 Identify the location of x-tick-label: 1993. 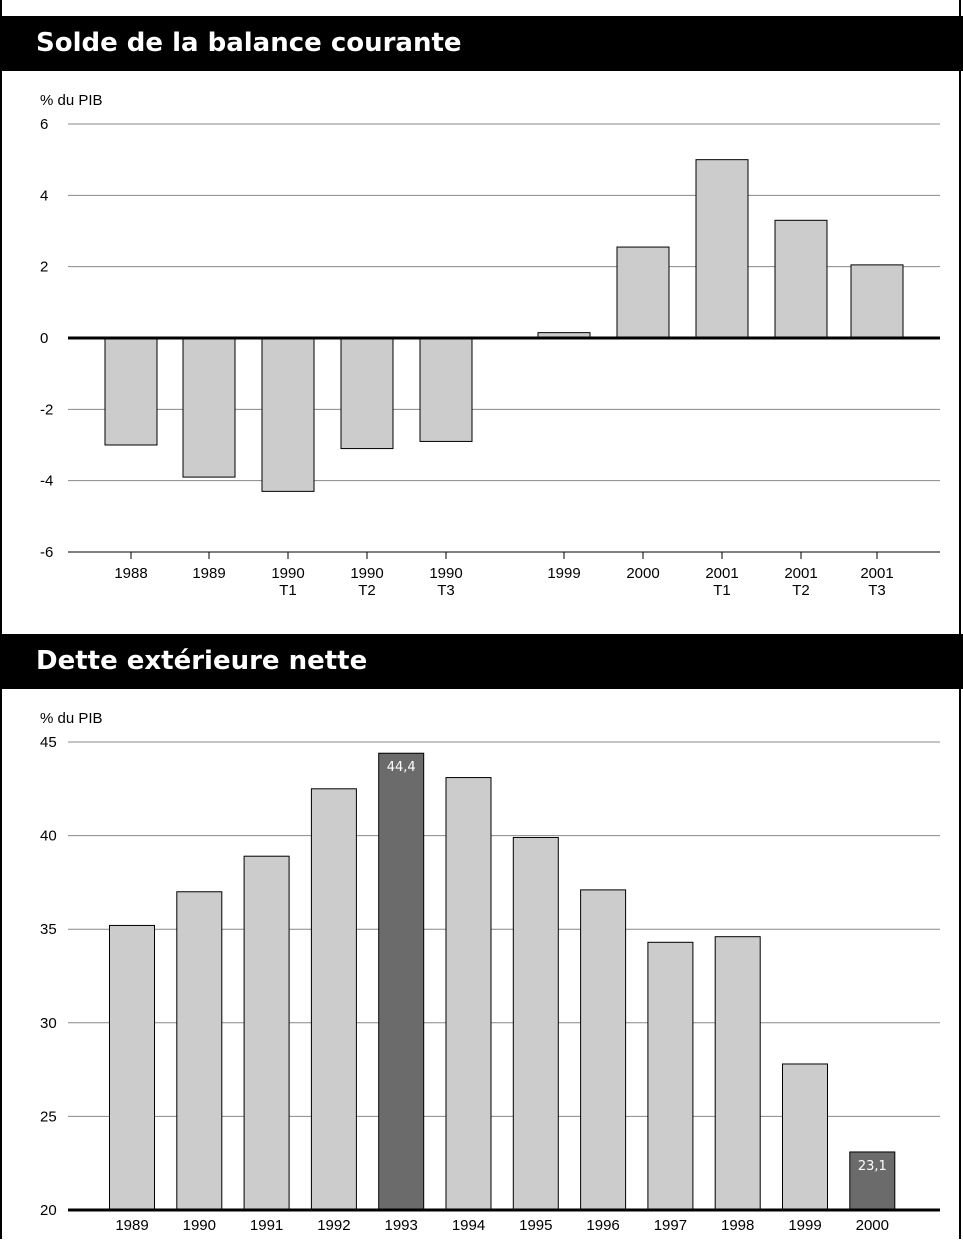
(401, 1225).